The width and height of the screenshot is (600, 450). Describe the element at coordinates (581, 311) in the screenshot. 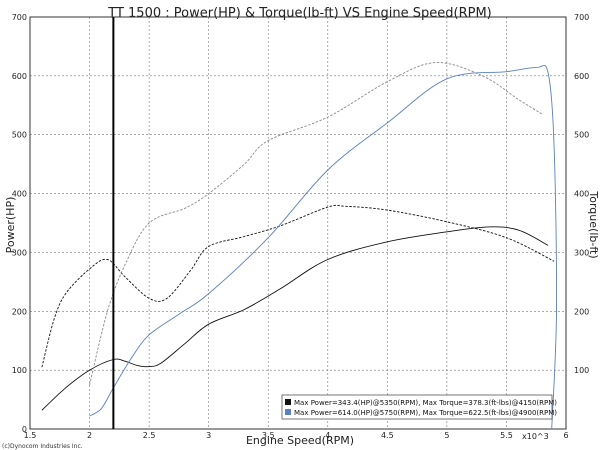

I see `y-tick-label-right: 200` at that location.